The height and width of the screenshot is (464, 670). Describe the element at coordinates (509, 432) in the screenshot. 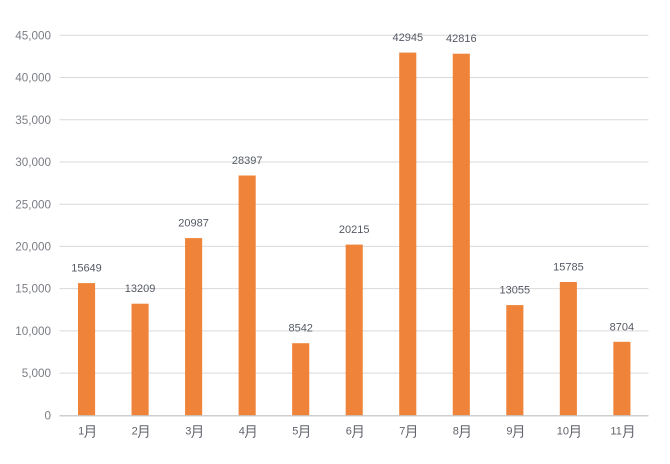

I see `svg-text: 9` at that location.